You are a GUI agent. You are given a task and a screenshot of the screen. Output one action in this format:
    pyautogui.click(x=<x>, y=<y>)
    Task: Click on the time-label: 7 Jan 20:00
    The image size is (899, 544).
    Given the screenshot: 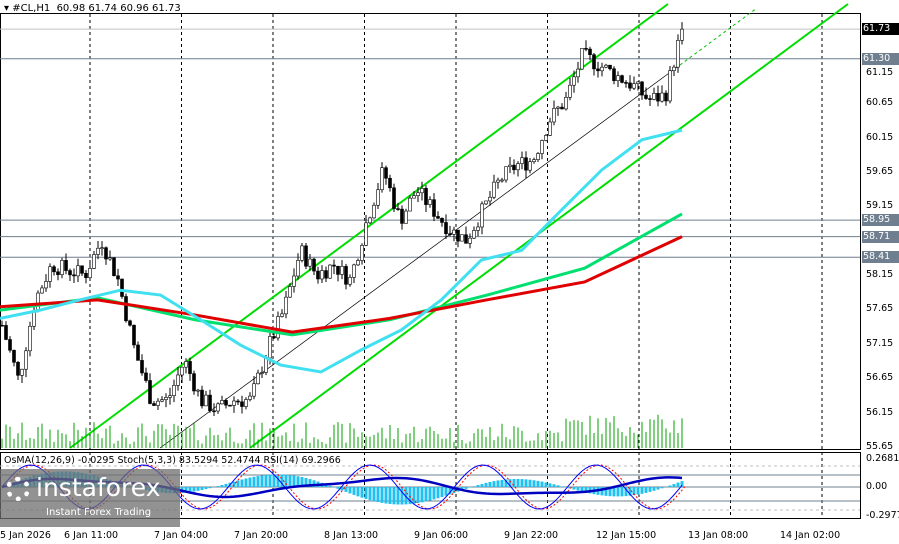 What is the action you would take?
    pyautogui.click(x=261, y=535)
    